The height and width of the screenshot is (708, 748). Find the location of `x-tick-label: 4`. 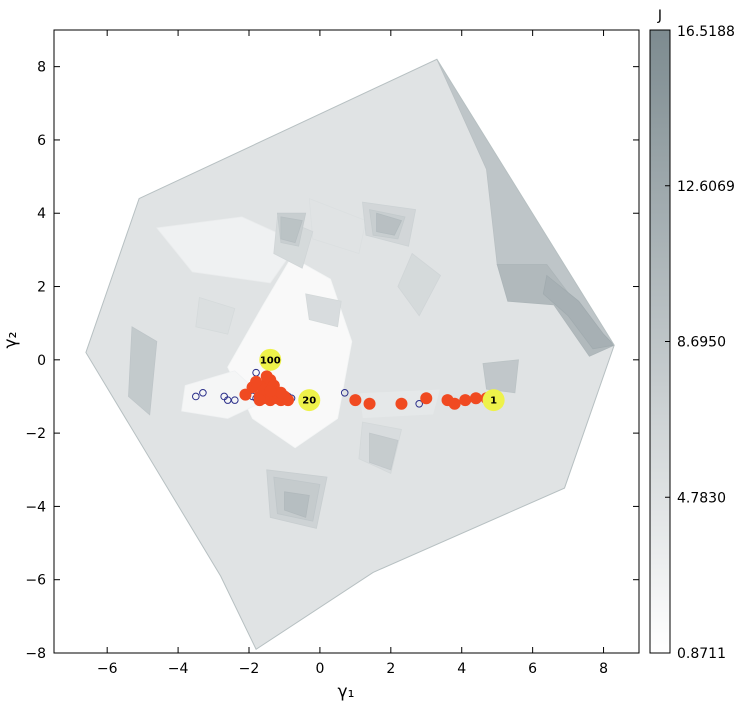

x-tick-label: 4 is located at coordinates (461, 669).